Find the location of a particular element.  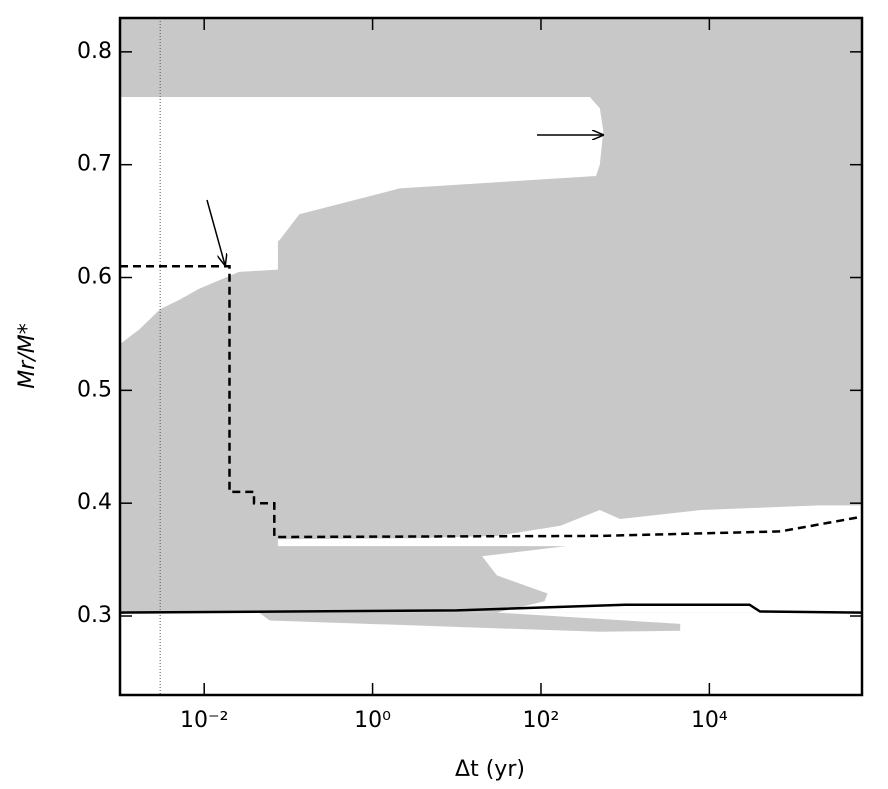

y-axis-label: Mr/M* is located at coordinates (27, 355).